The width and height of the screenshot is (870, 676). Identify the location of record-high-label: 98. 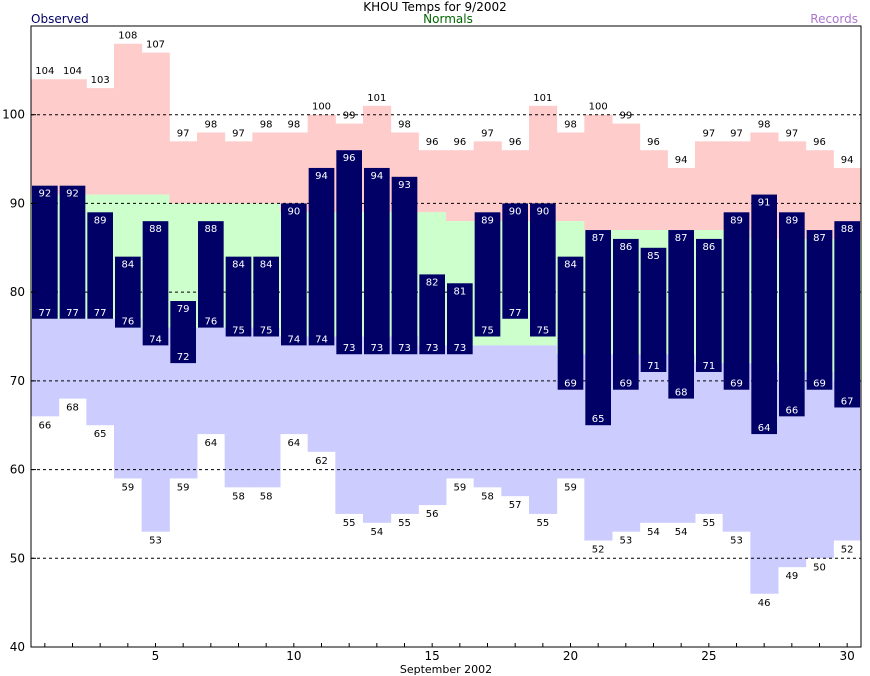
(570, 124).